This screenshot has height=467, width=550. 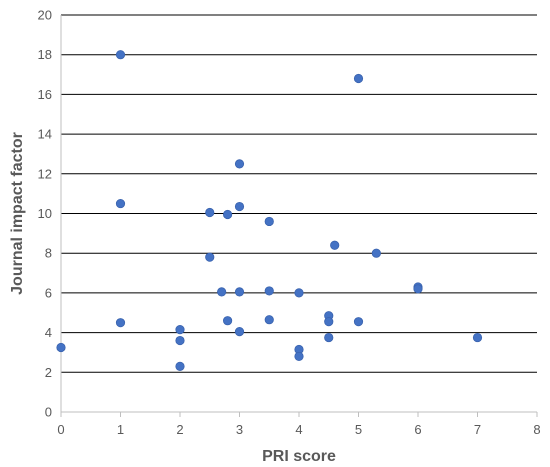 What do you see at coordinates (417, 429) in the screenshot?
I see `x-tick-label: 6` at bounding box center [417, 429].